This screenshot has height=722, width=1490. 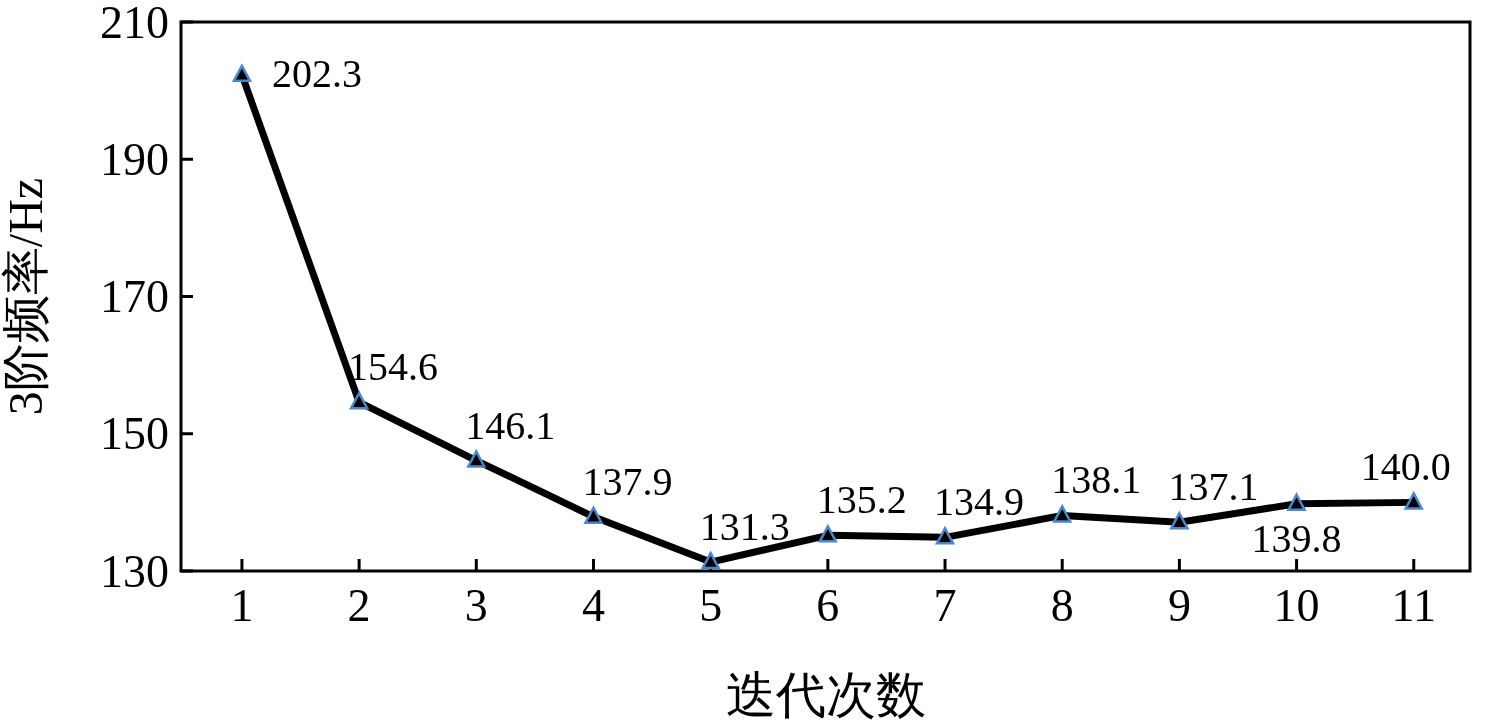 What do you see at coordinates (825, 694) in the screenshot?
I see `x-axis-title: 迭代次数` at bounding box center [825, 694].